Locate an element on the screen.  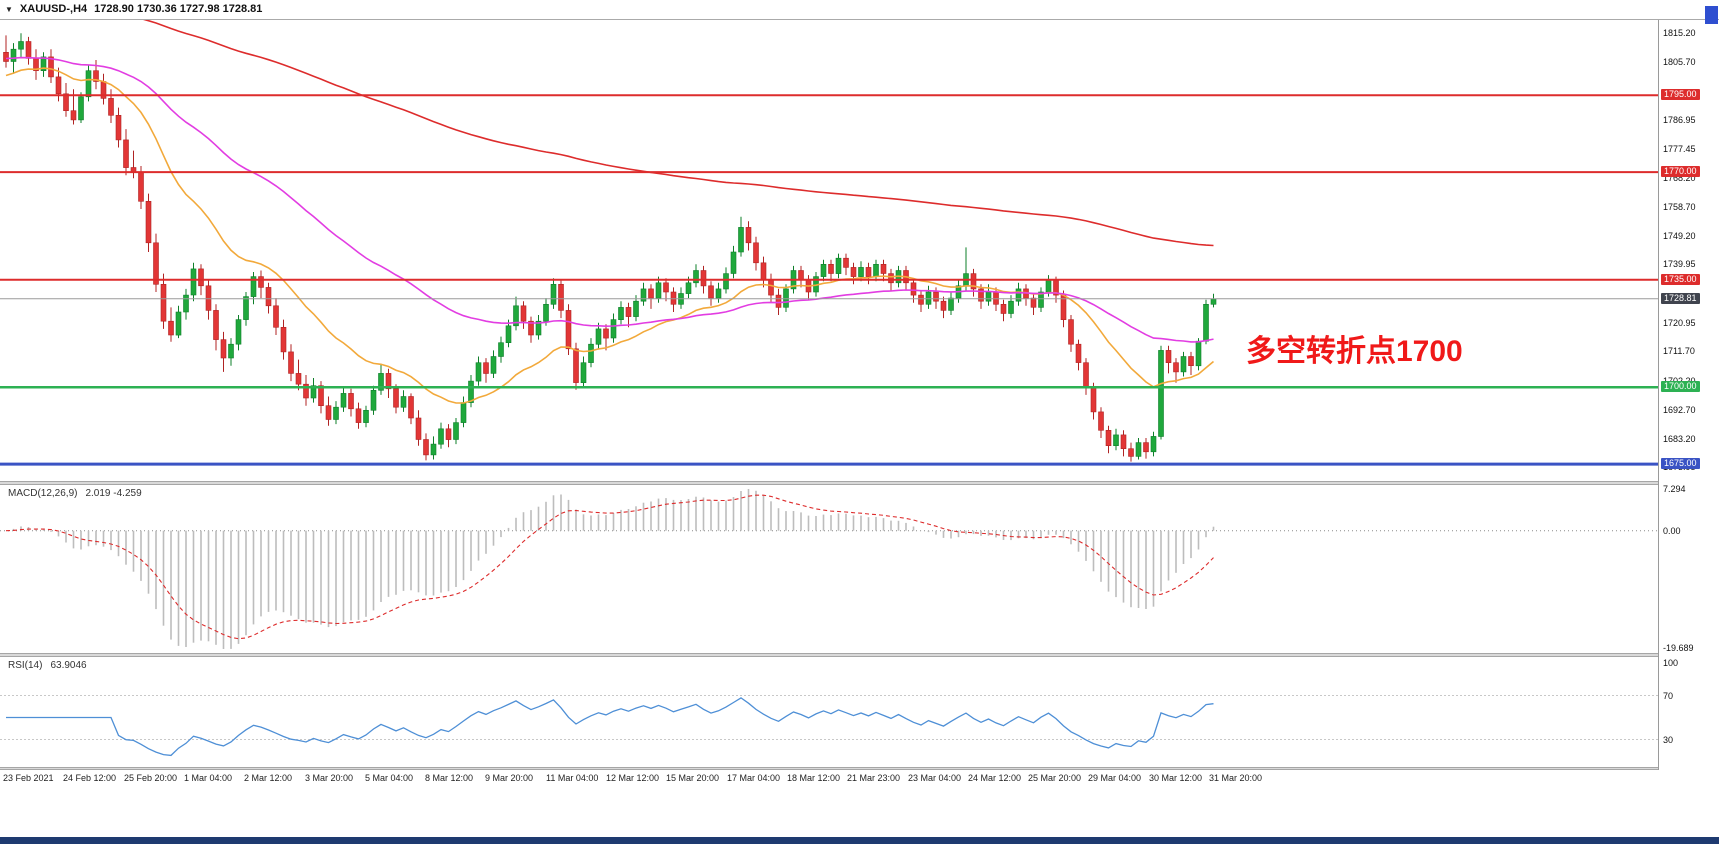
time-axis-label: 24 Feb 12:00 is located at coordinates (90, 778).